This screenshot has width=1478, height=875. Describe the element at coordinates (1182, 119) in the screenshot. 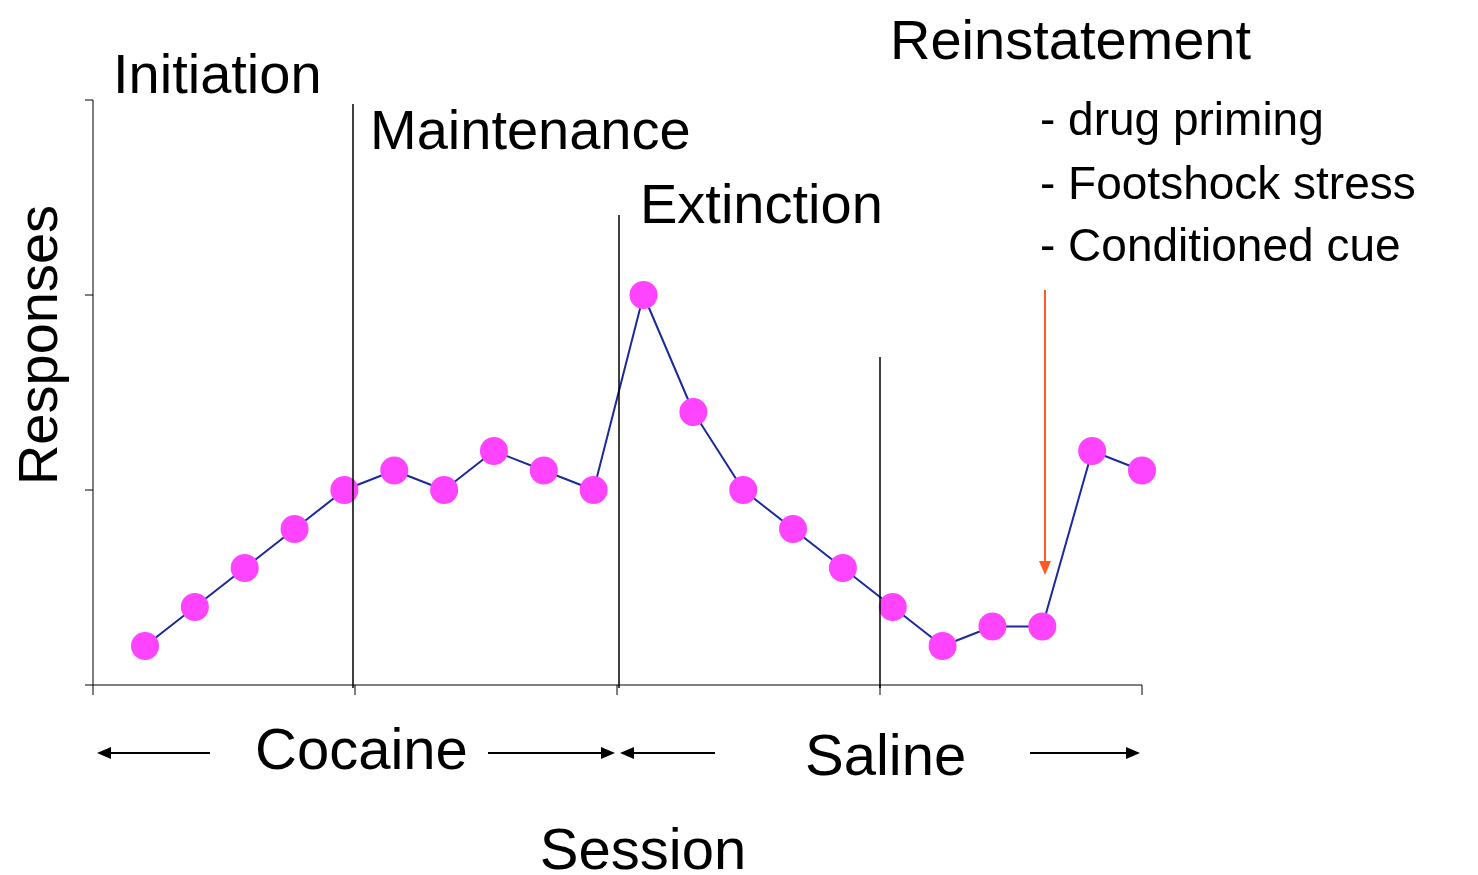

I see `text: - drug priming` at that location.